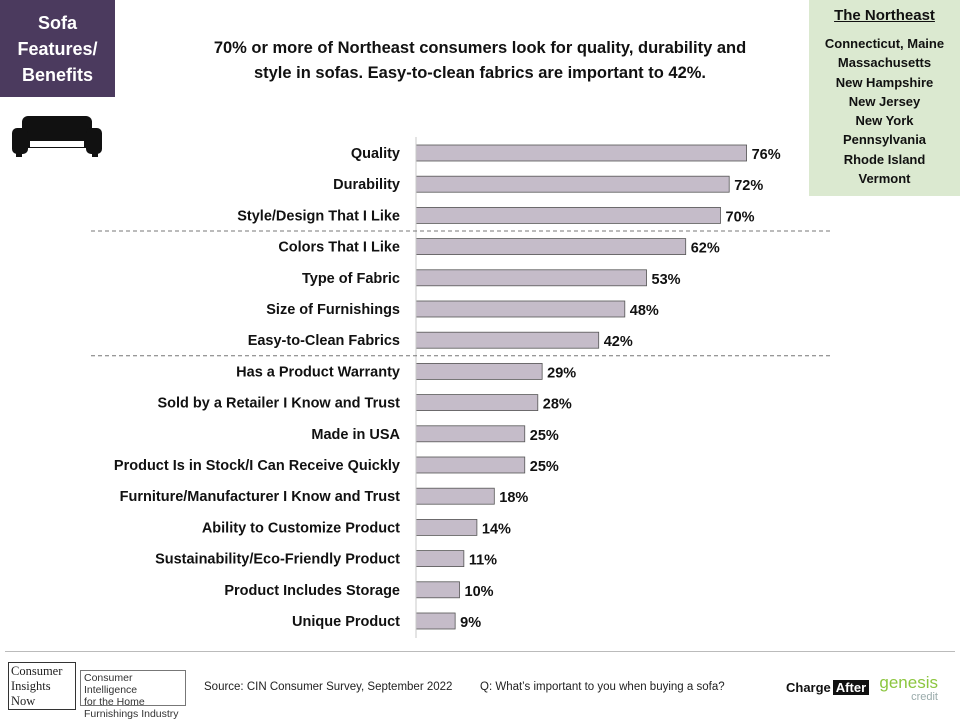  I want to click on chargeafter-logo: Charge After, so click(828, 687).